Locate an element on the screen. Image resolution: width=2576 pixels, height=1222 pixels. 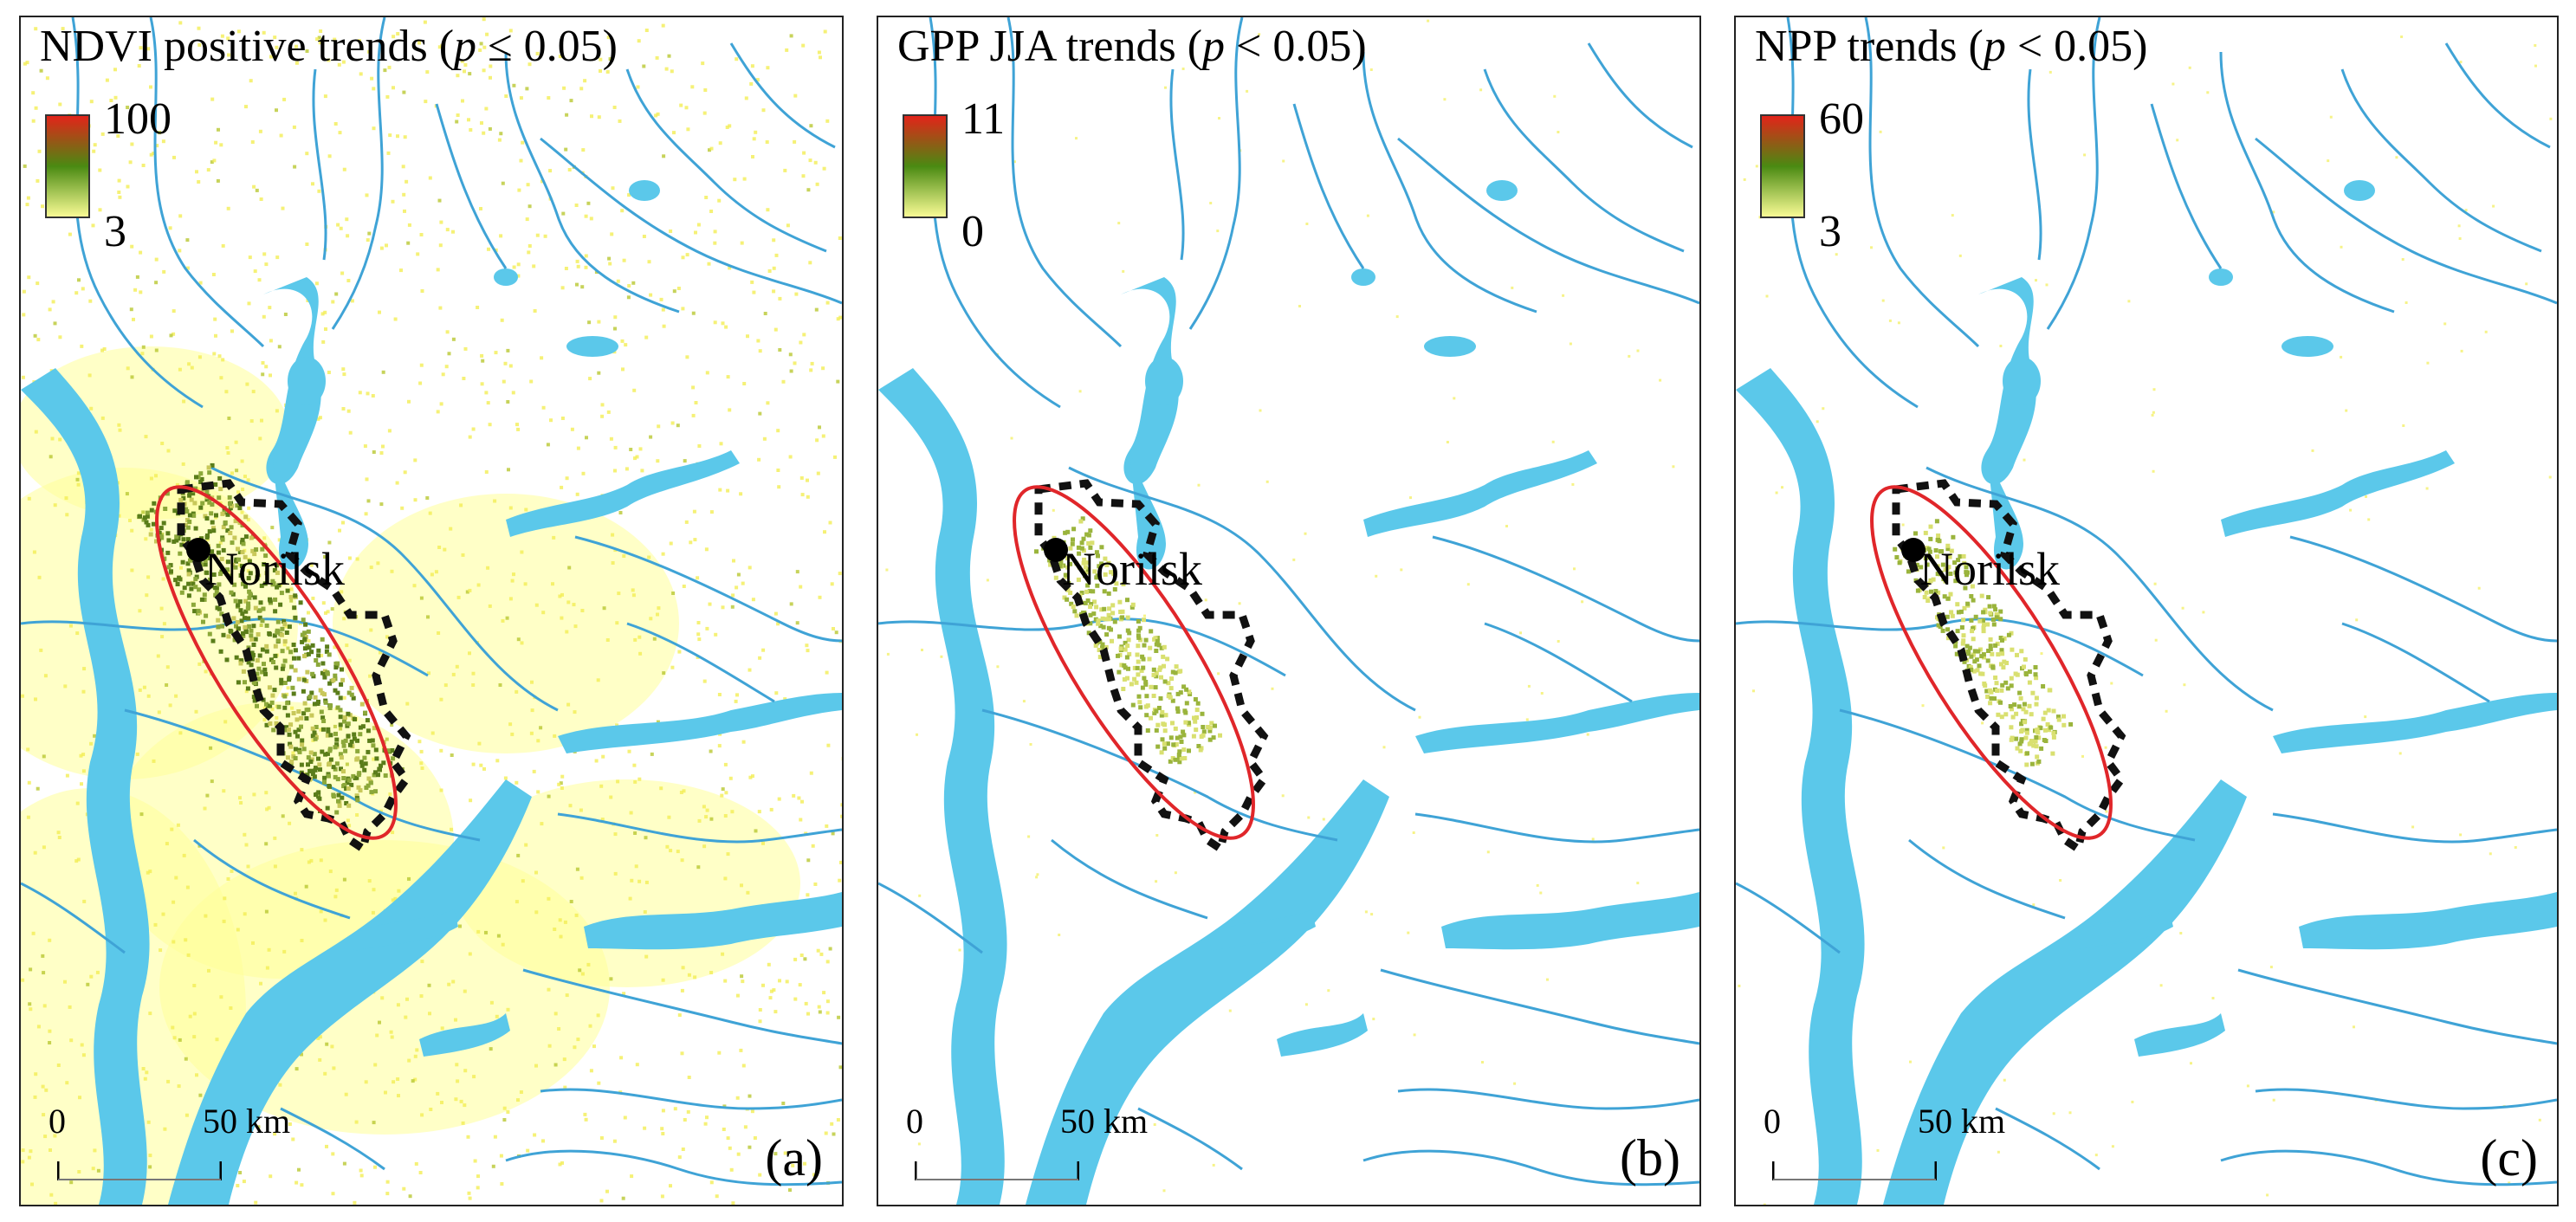
panel-letter: (a) is located at coordinates (794, 1157).